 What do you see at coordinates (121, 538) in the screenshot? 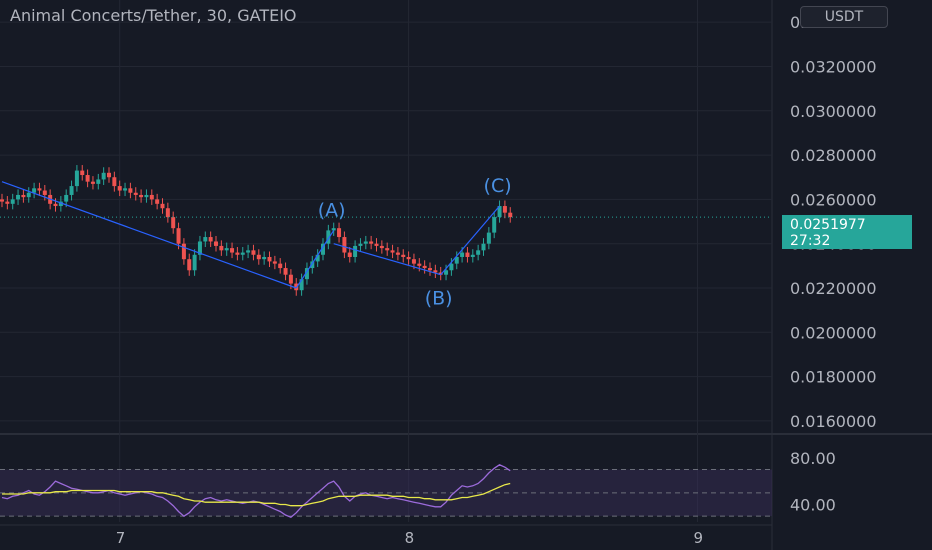
I see `time-tick-label: 7` at bounding box center [121, 538].